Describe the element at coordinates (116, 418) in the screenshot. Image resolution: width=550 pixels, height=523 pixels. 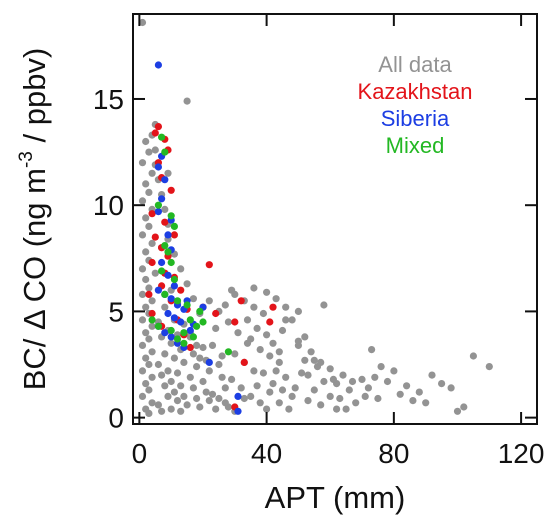
I see `y-tick-label: 0` at that location.